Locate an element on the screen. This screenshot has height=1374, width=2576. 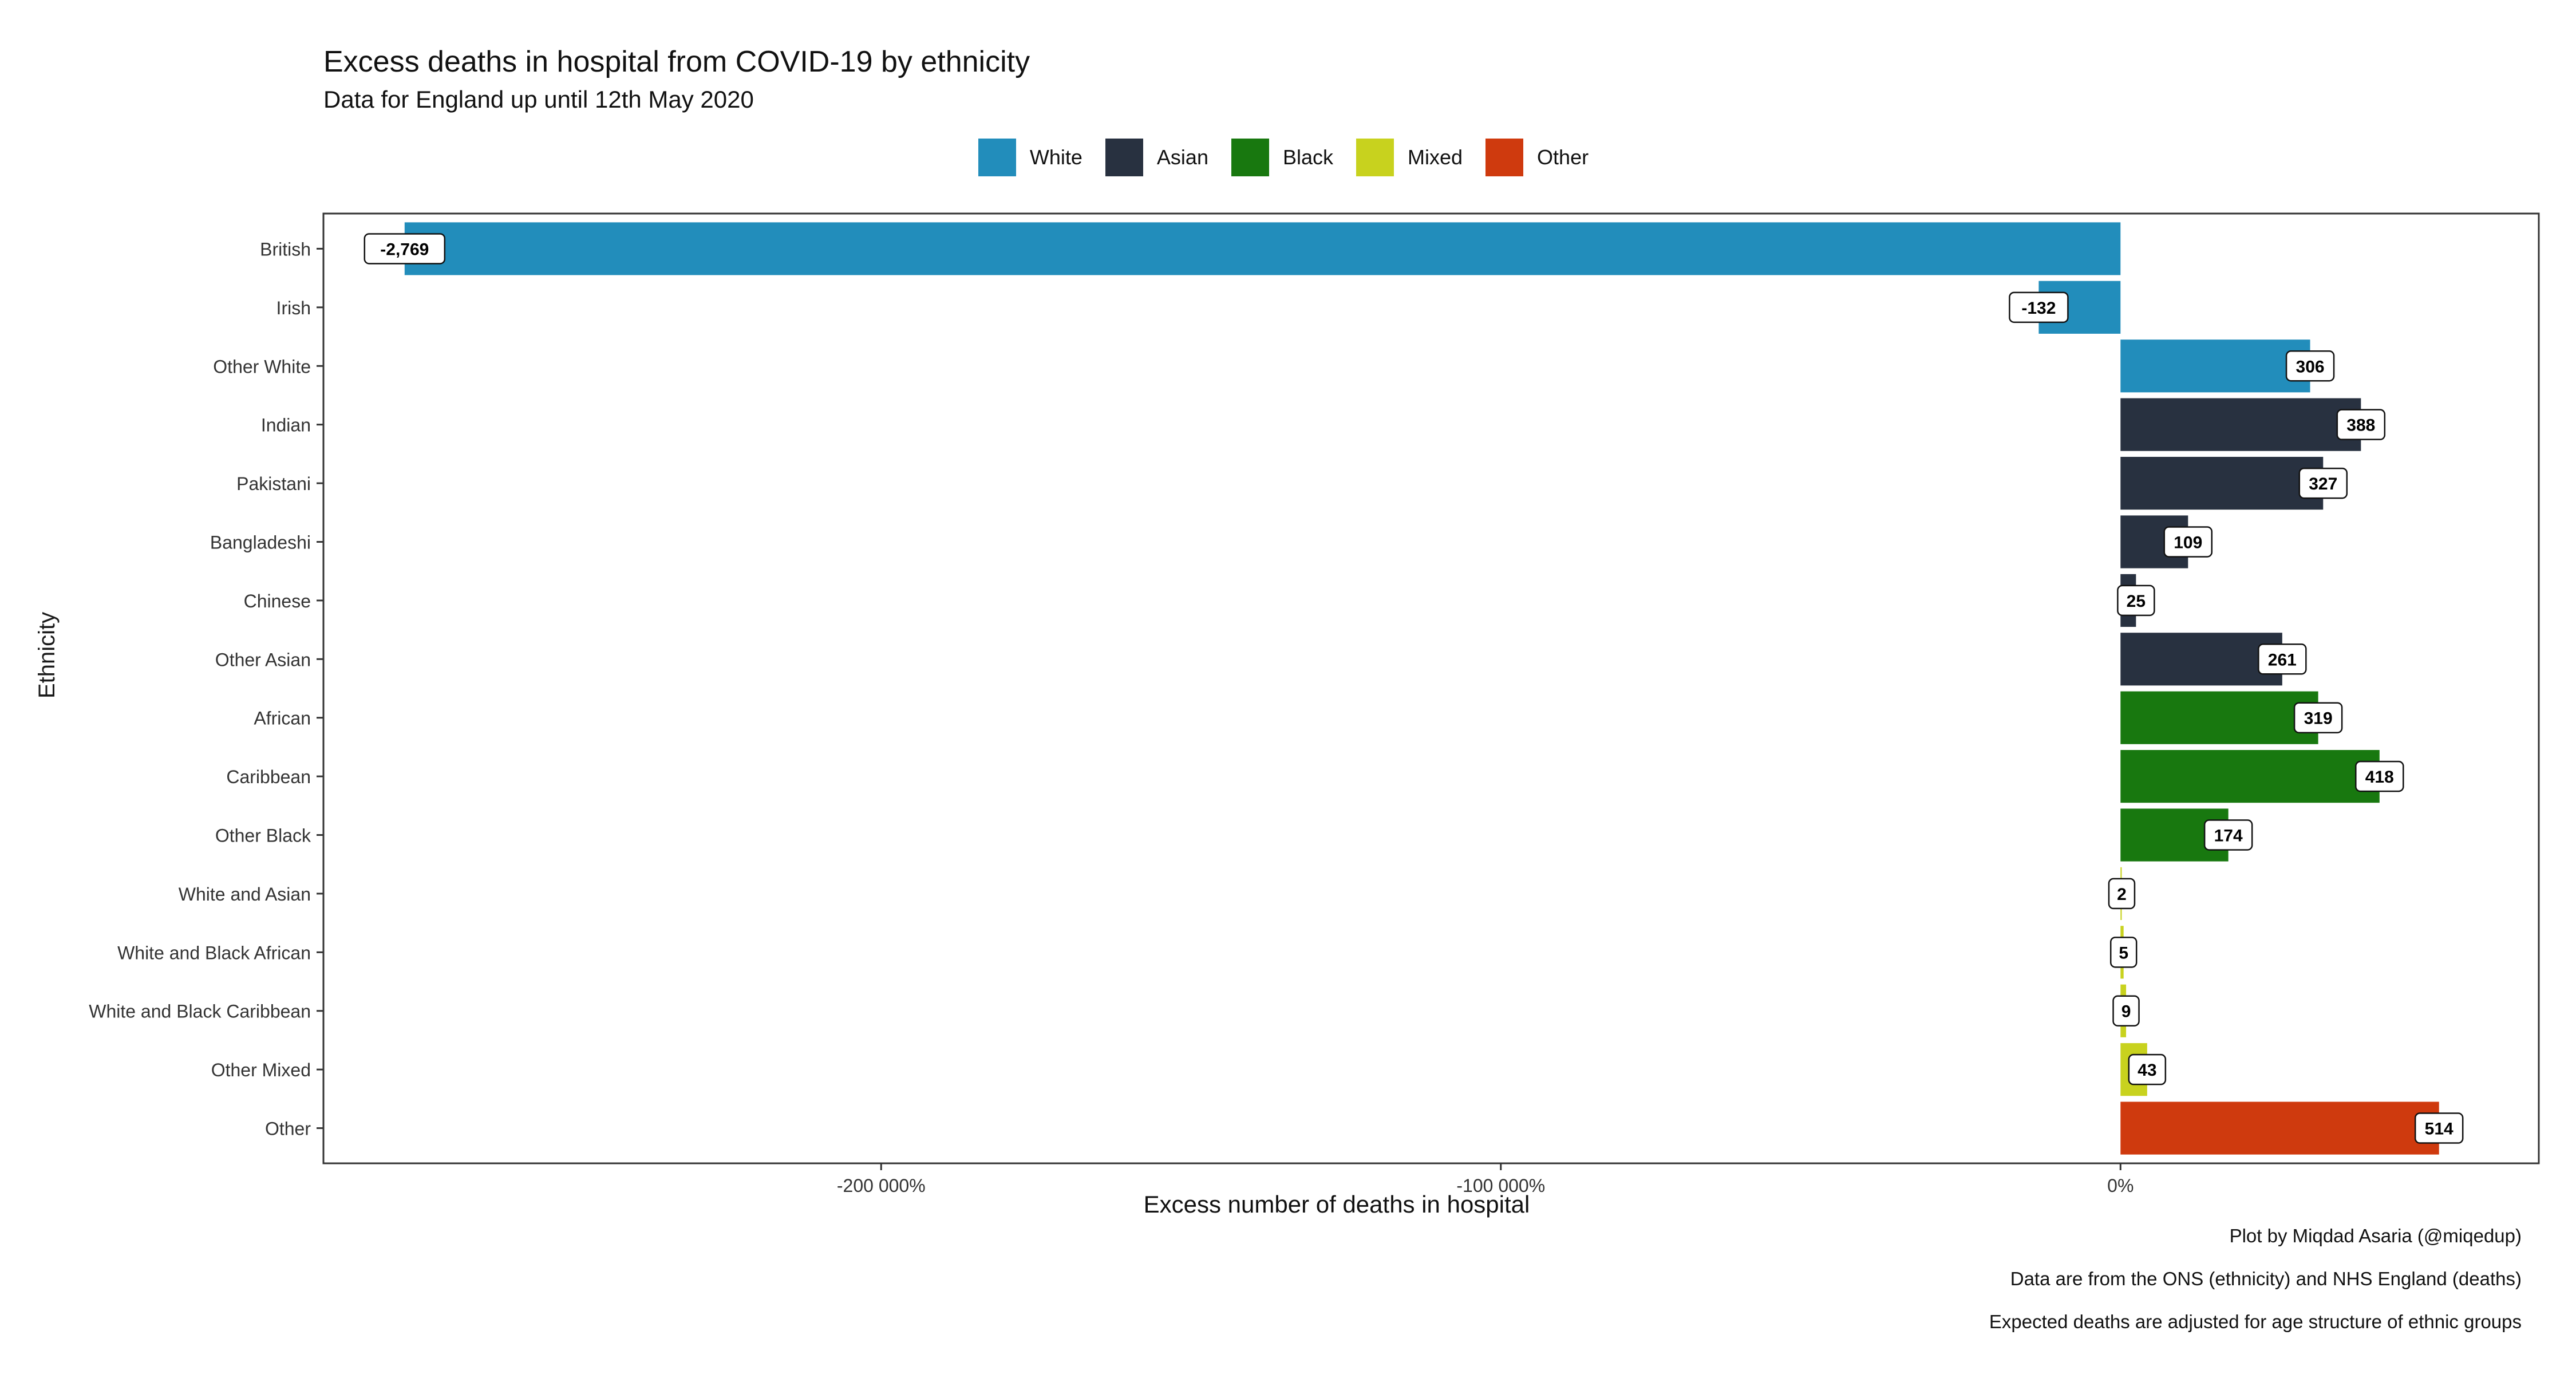
x-tick-label-2: 0% is located at coordinates (2120, 1185).